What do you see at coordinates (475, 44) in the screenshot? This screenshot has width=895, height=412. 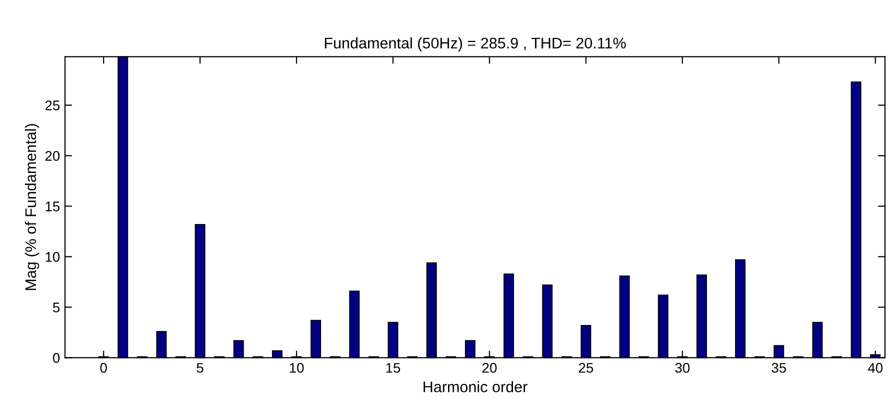 I see `chart-title: Fundamental (50Hz) = 285.9 , THD= 20.11%` at bounding box center [475, 44].